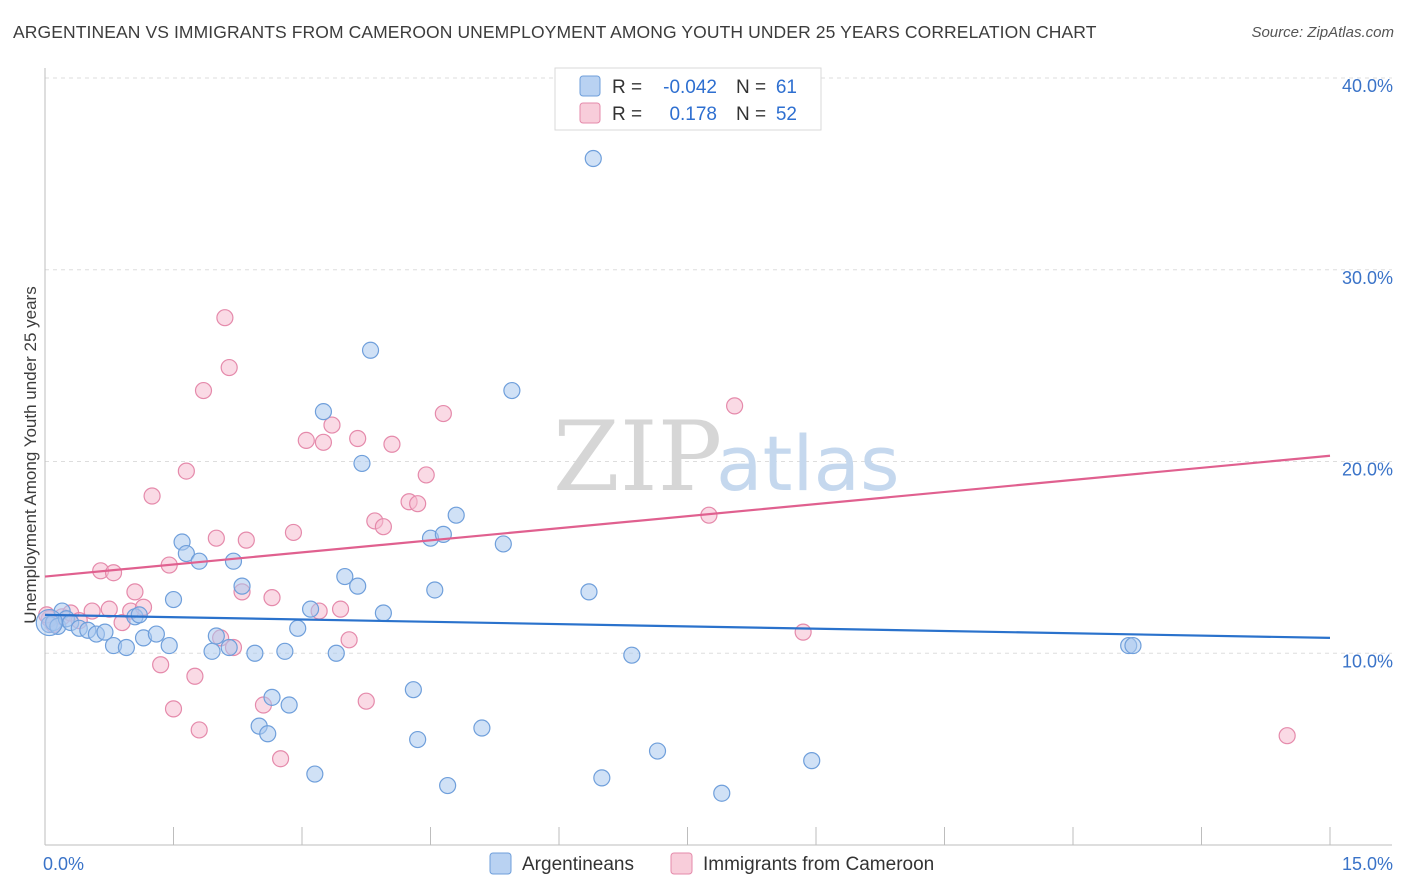 The height and width of the screenshot is (892, 1406). What do you see at coordinates (500, 863) in the screenshot?
I see `legend-swatch-argentineans` at bounding box center [500, 863].